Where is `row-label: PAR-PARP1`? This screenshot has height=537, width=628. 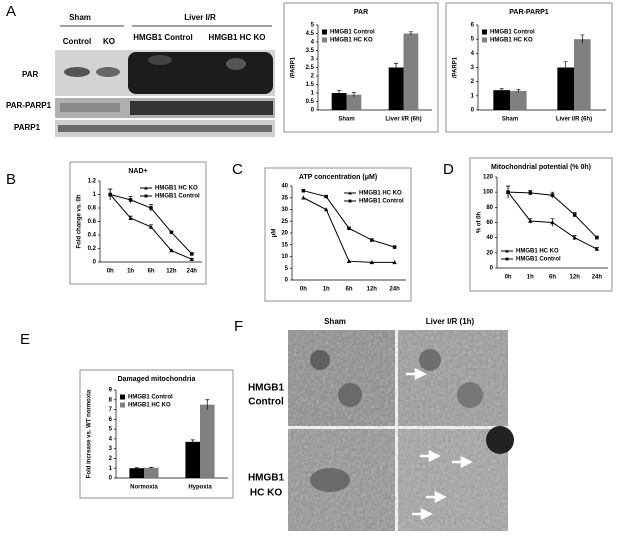
row-label: PAR-PARP1 is located at coordinates (29, 105).